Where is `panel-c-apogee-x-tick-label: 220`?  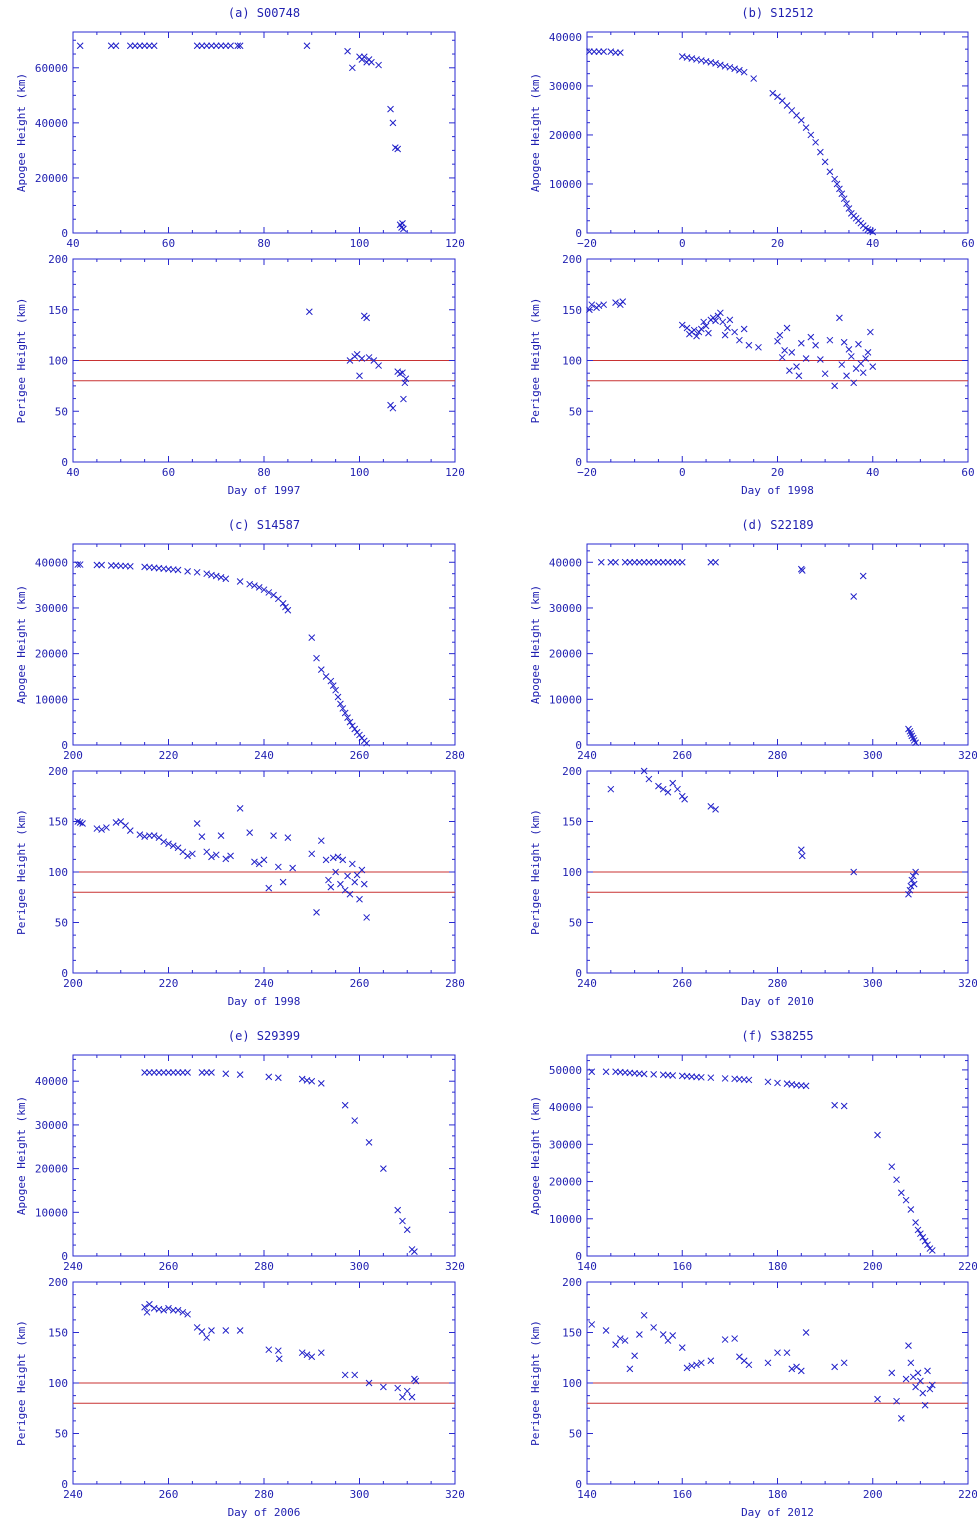
panel-c-apogee-x-tick-label: 220 is located at coordinates (169, 755).